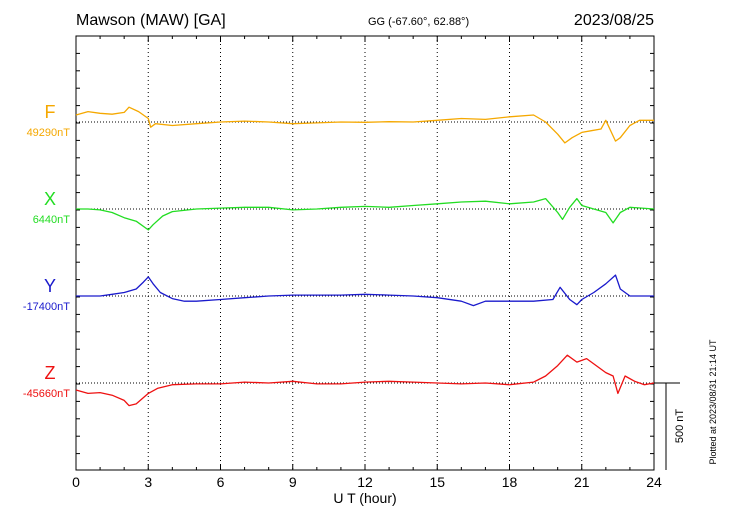 The image size is (730, 520). I want to click on scale-bar-label: 500 nT, so click(680, 426).